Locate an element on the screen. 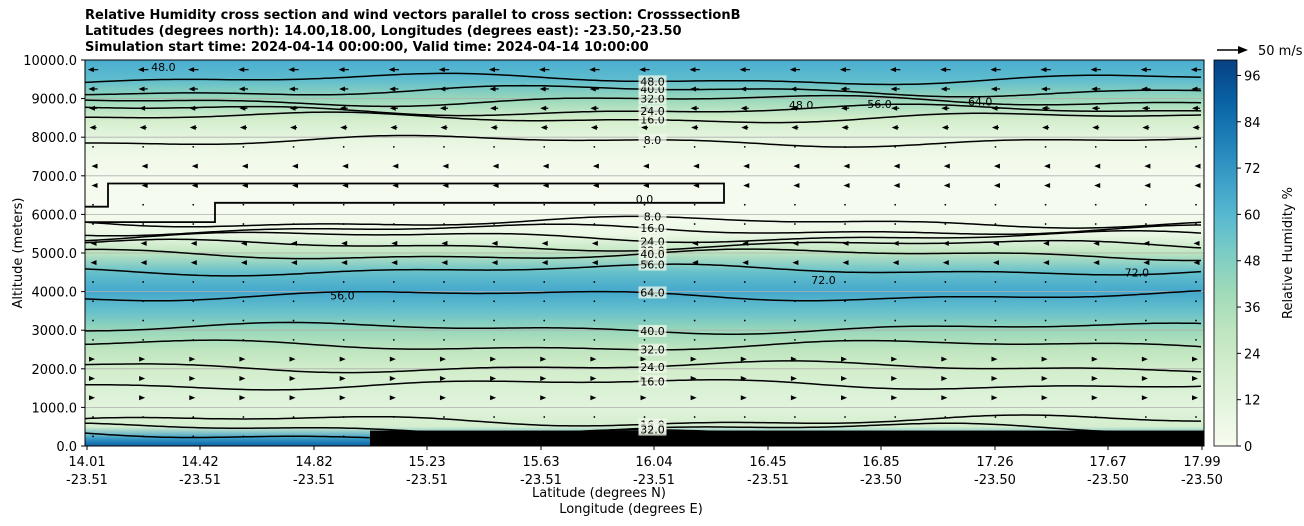 The height and width of the screenshot is (526, 1304). contour-label: 24.0 is located at coordinates (652, 111).